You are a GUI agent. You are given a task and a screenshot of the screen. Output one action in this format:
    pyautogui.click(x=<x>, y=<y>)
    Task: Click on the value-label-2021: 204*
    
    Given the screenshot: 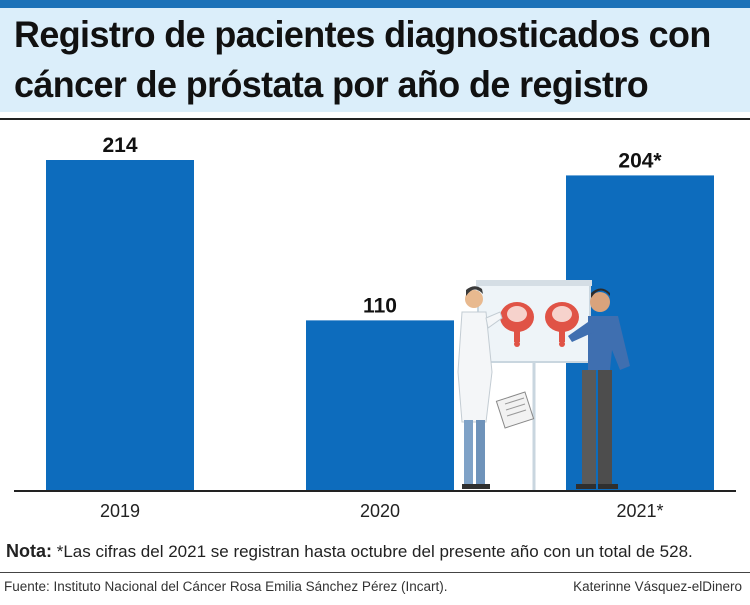 What is the action you would take?
    pyautogui.click(x=640, y=160)
    